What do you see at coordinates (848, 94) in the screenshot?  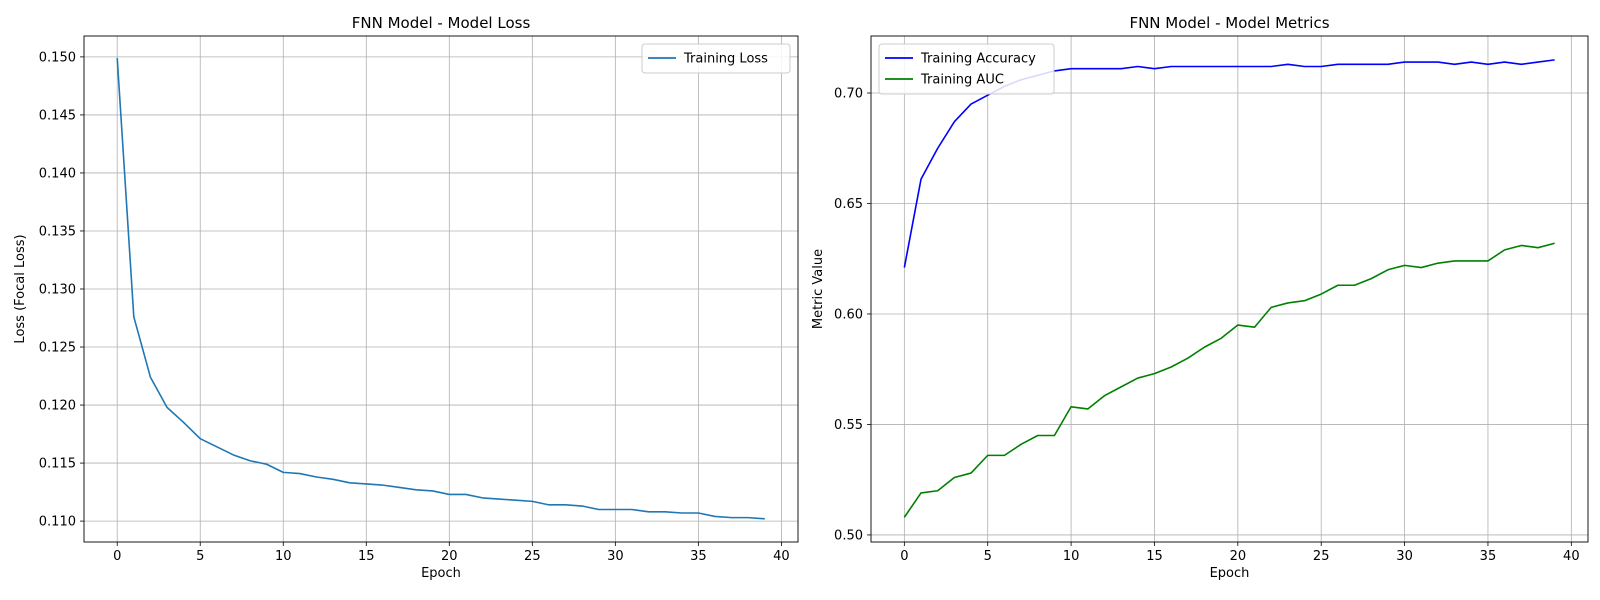 I see `y-tick-label: 0.70` at bounding box center [848, 94].